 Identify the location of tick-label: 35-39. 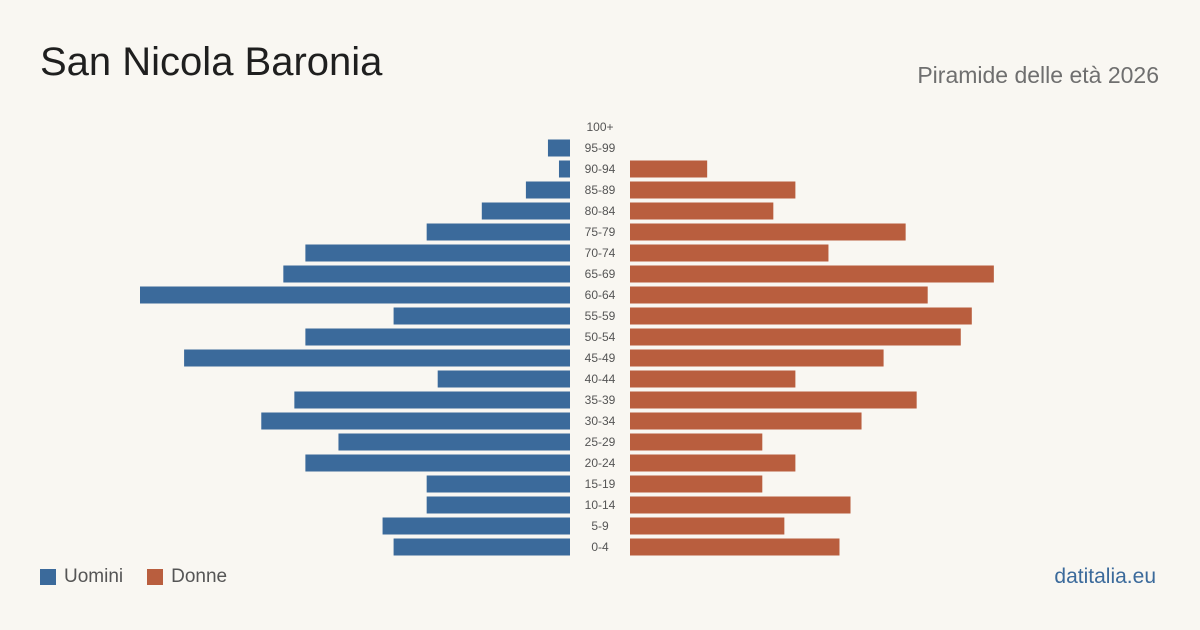
(600, 400).